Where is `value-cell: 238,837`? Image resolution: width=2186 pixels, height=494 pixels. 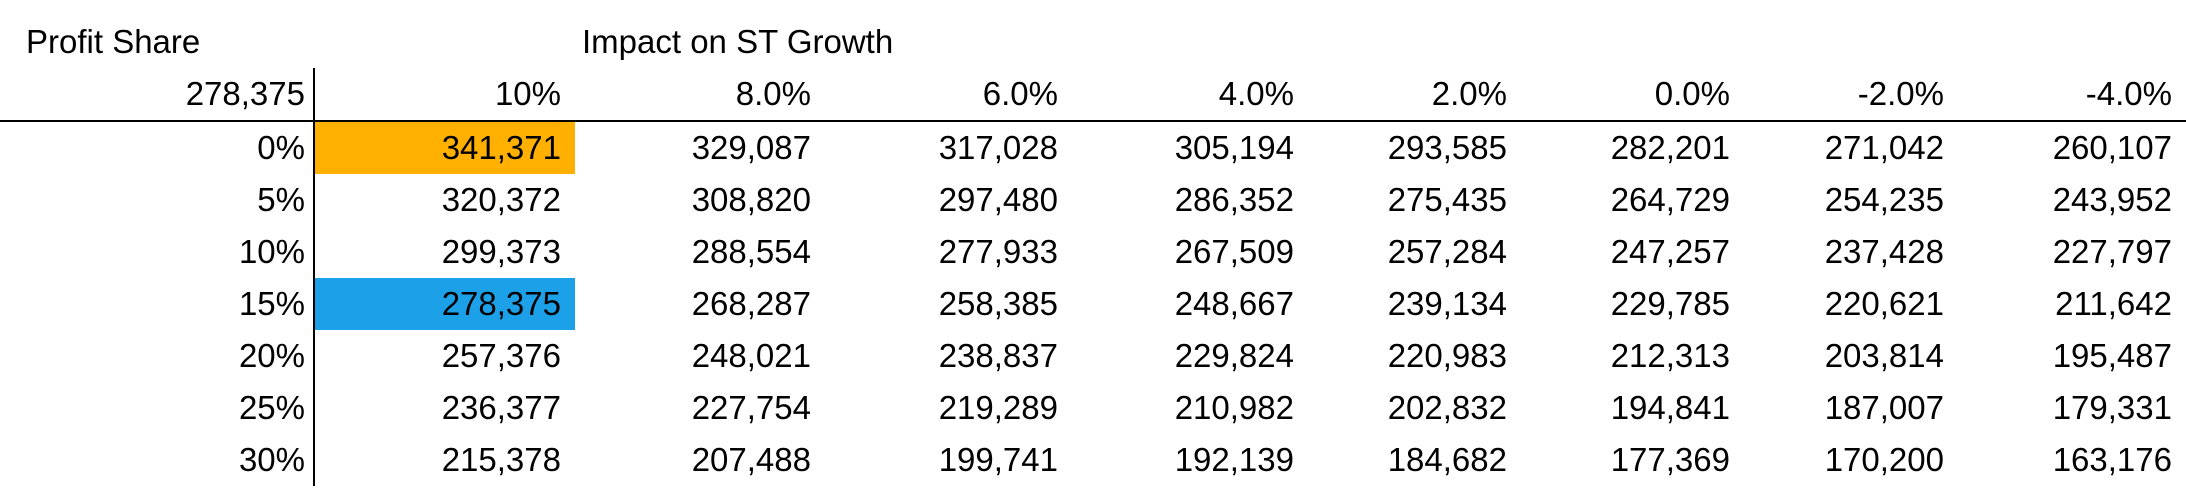
value-cell: 238,837 is located at coordinates (998, 355).